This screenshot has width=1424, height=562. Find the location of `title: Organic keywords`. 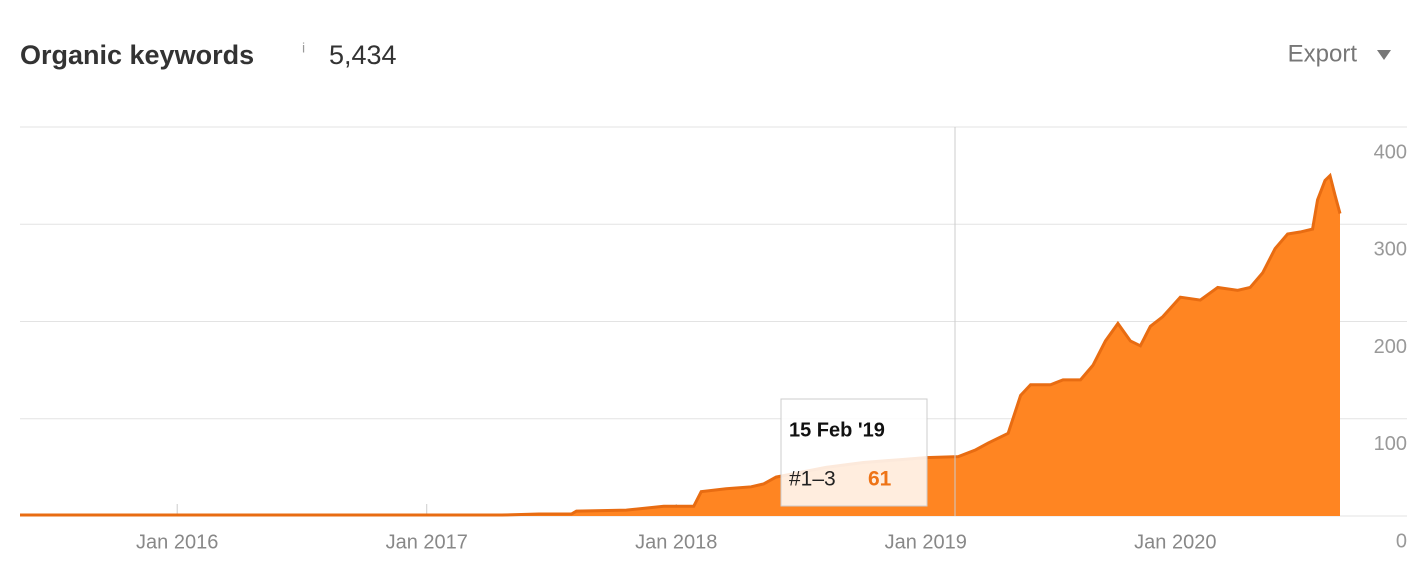

title: Organic keywords is located at coordinates (137, 55).